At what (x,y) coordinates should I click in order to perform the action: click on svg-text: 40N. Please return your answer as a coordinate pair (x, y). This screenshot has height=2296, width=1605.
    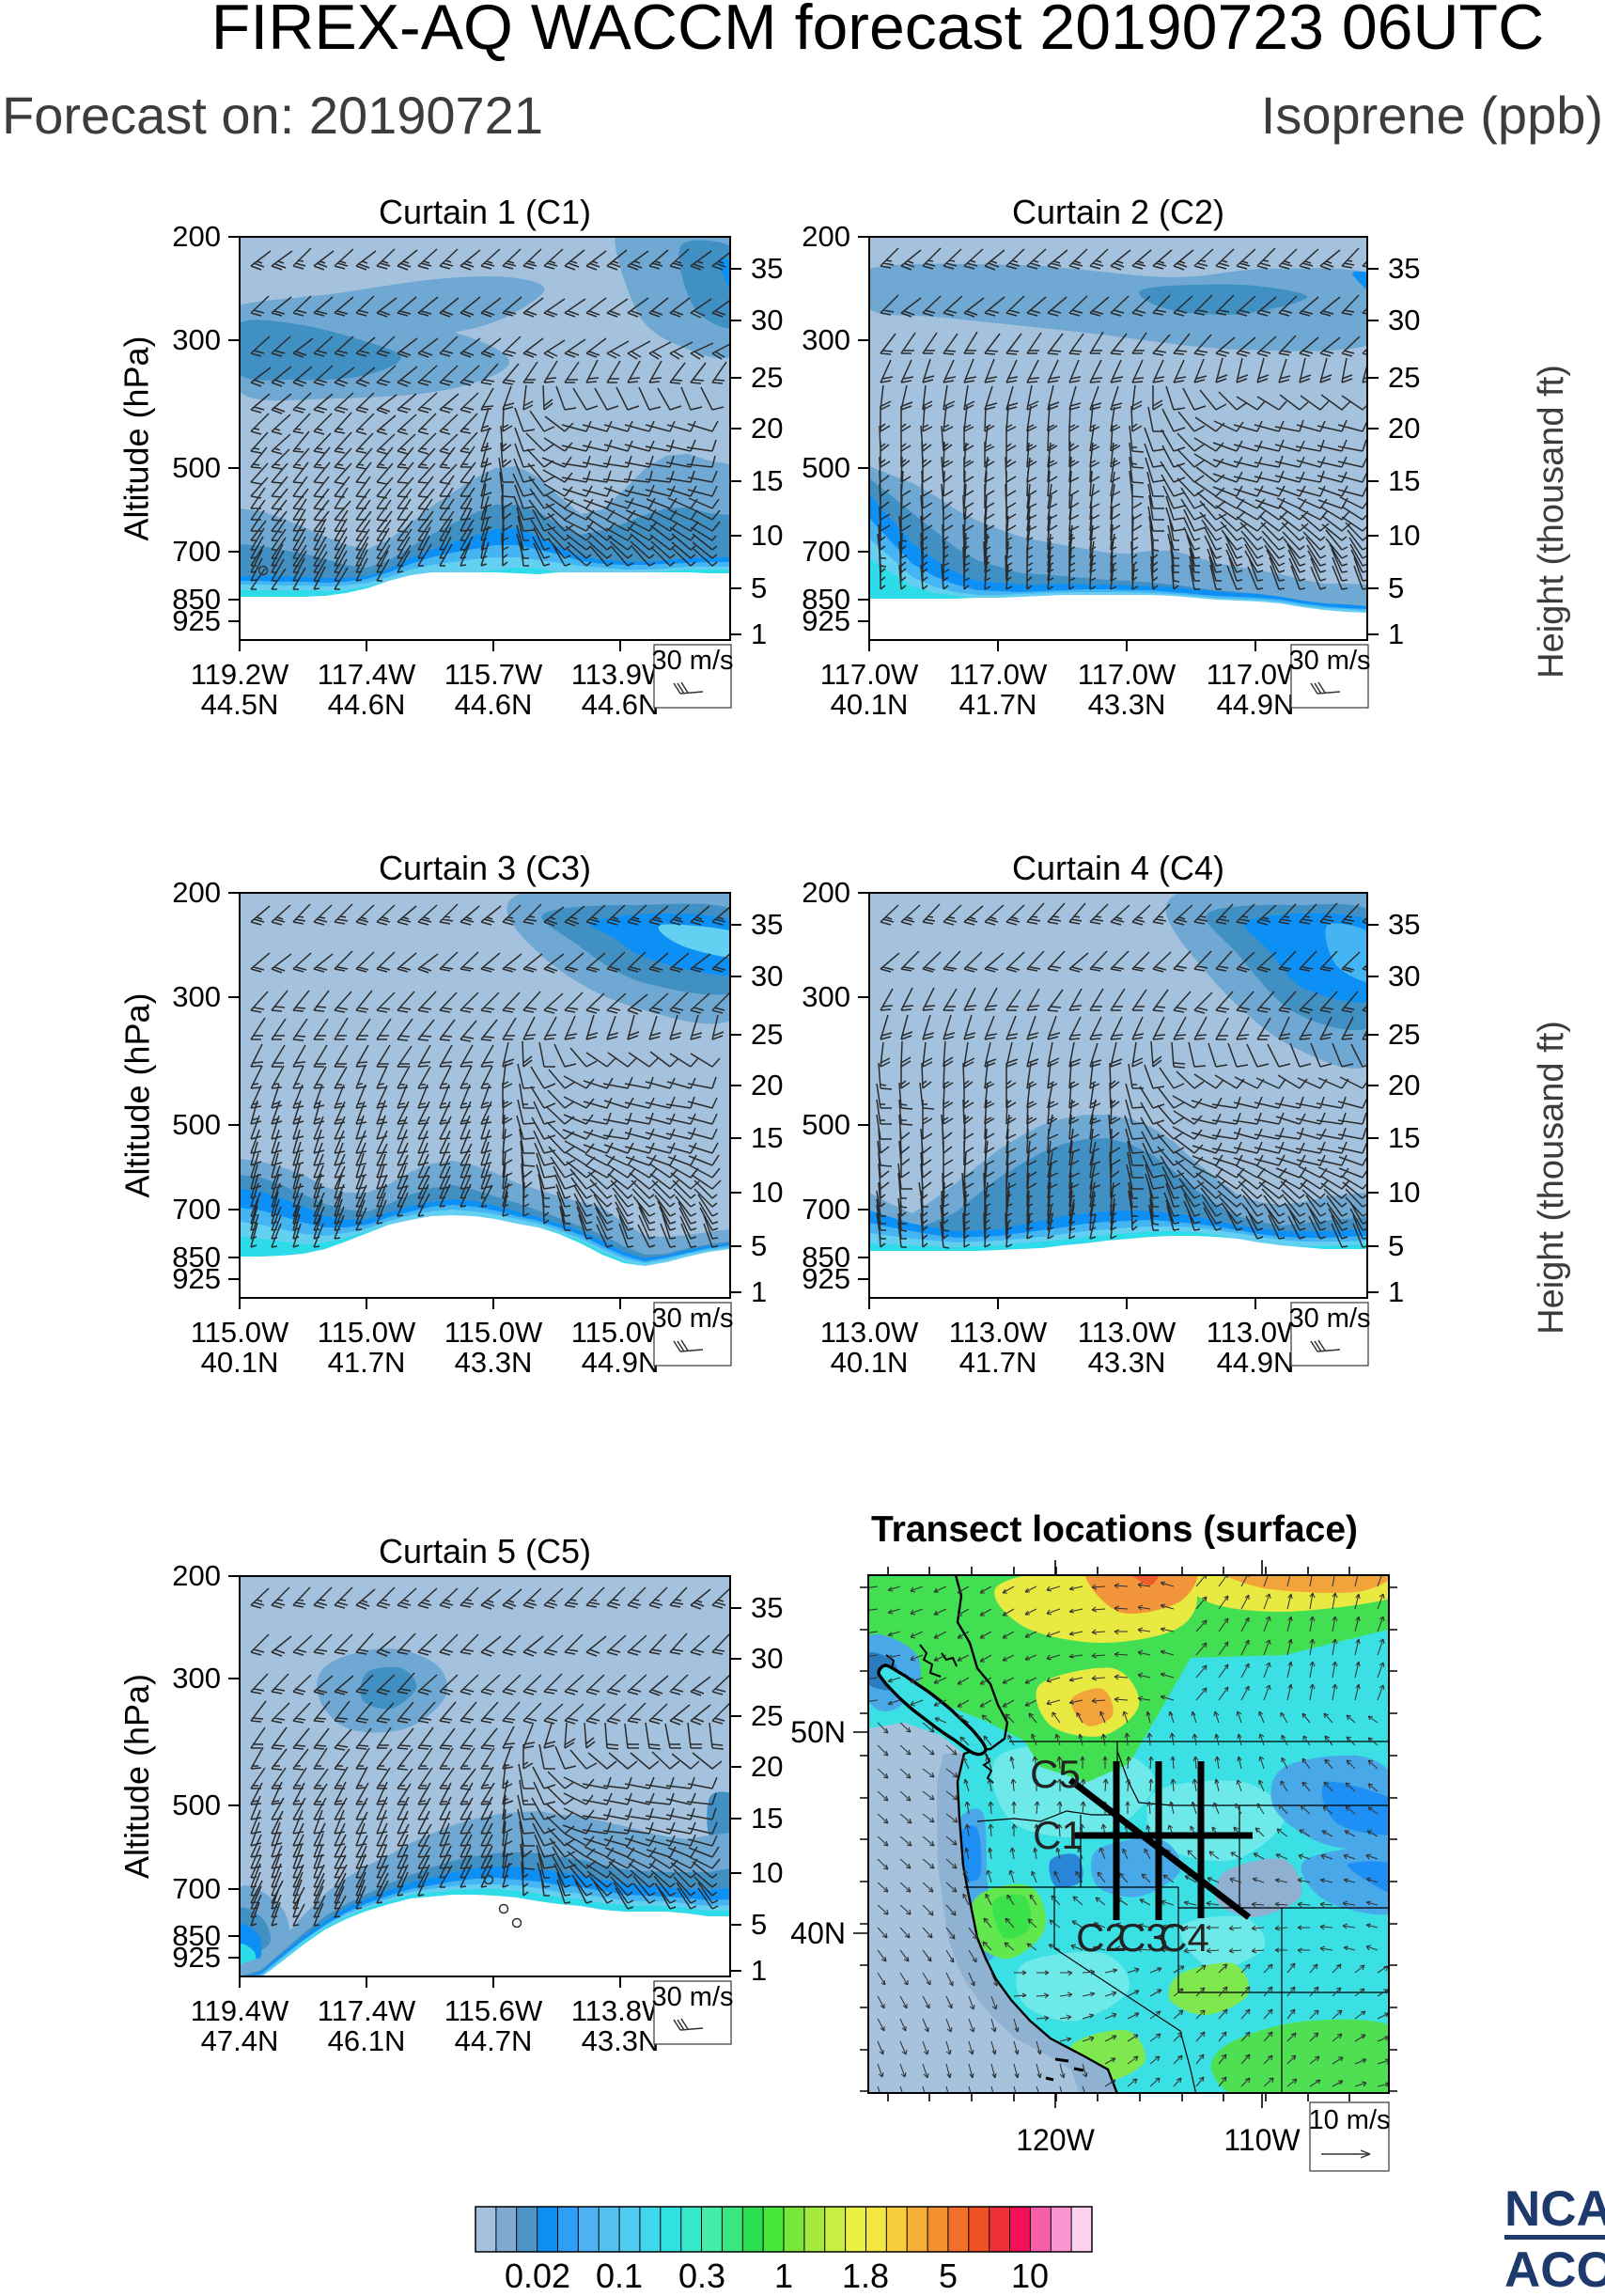
    Looking at the image, I should click on (818, 1933).